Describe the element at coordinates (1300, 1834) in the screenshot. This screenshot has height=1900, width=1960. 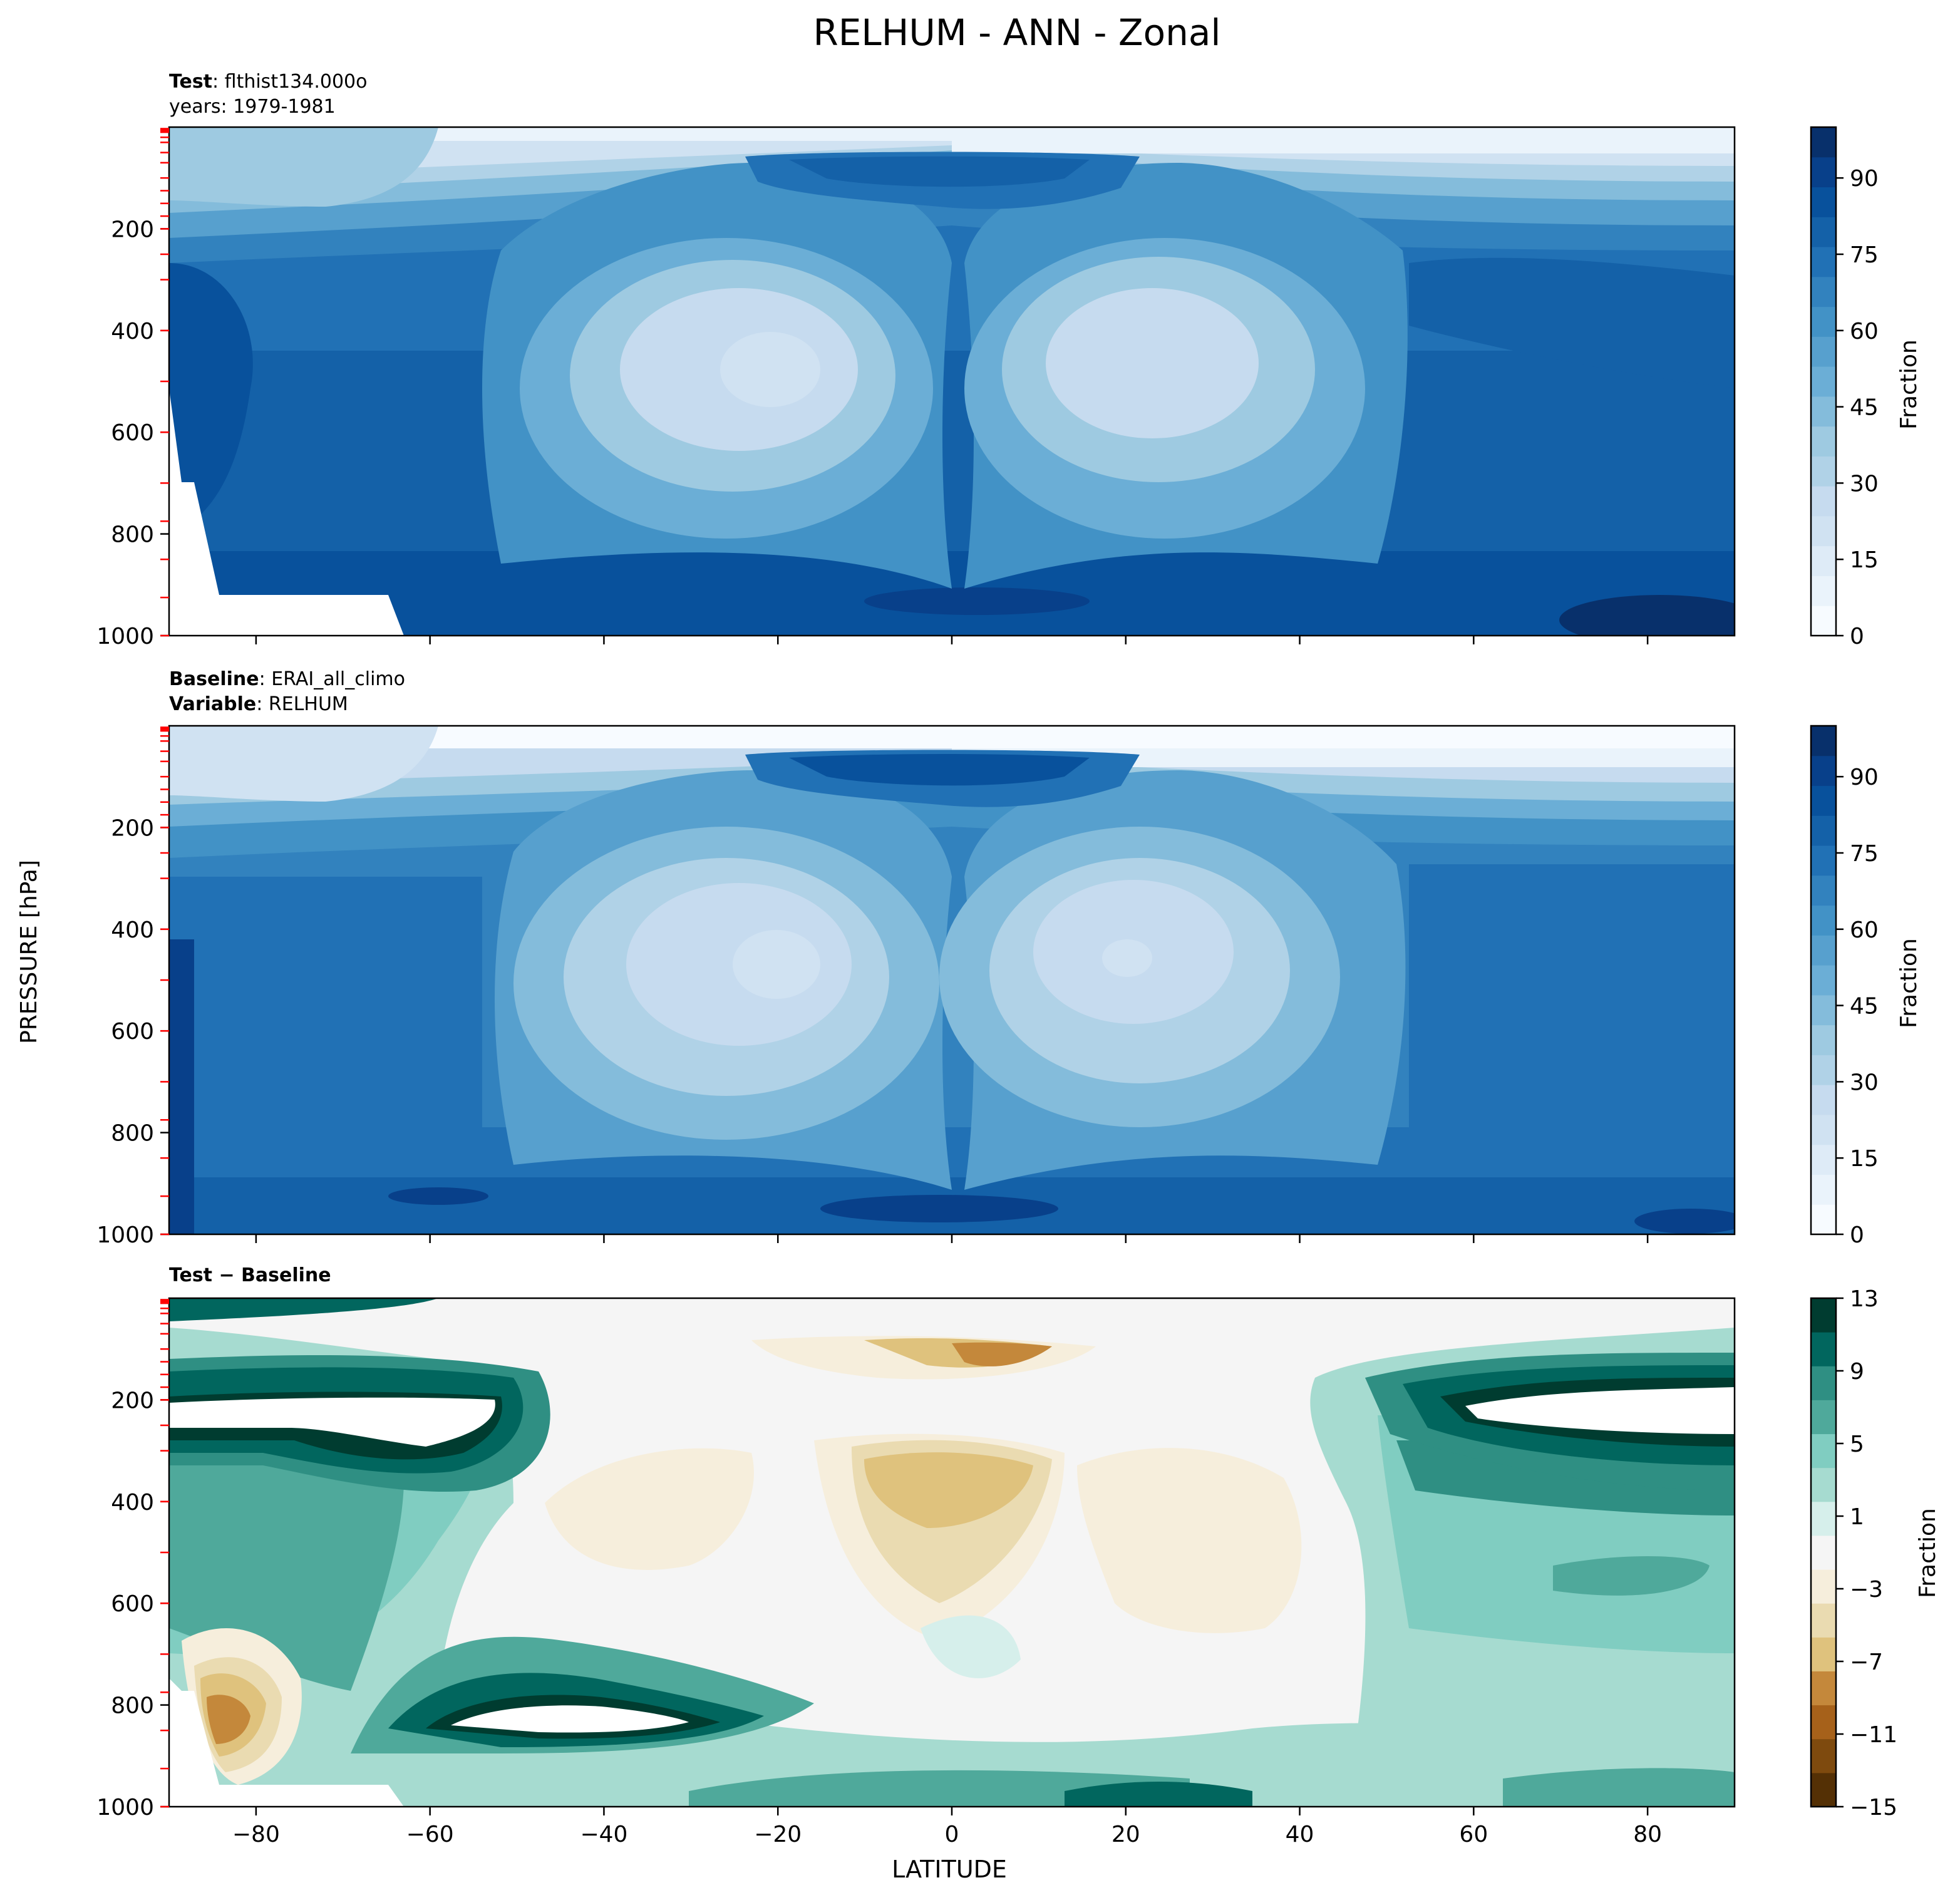
I see `x-tick-label: 40` at that location.